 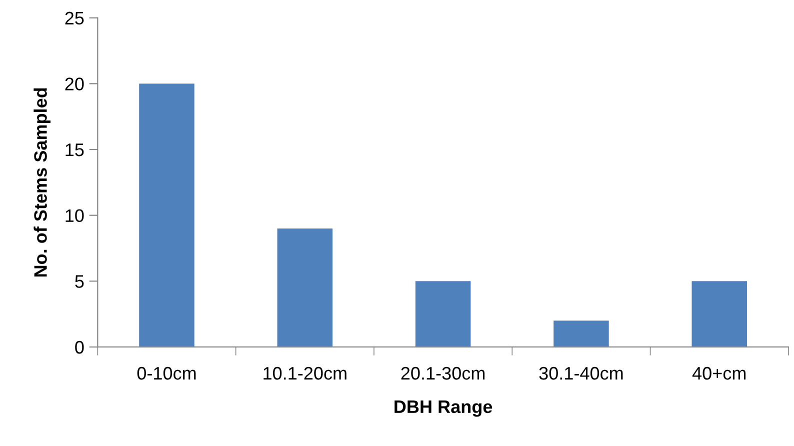 I want to click on y-tick-label: 0, so click(x=79, y=347).